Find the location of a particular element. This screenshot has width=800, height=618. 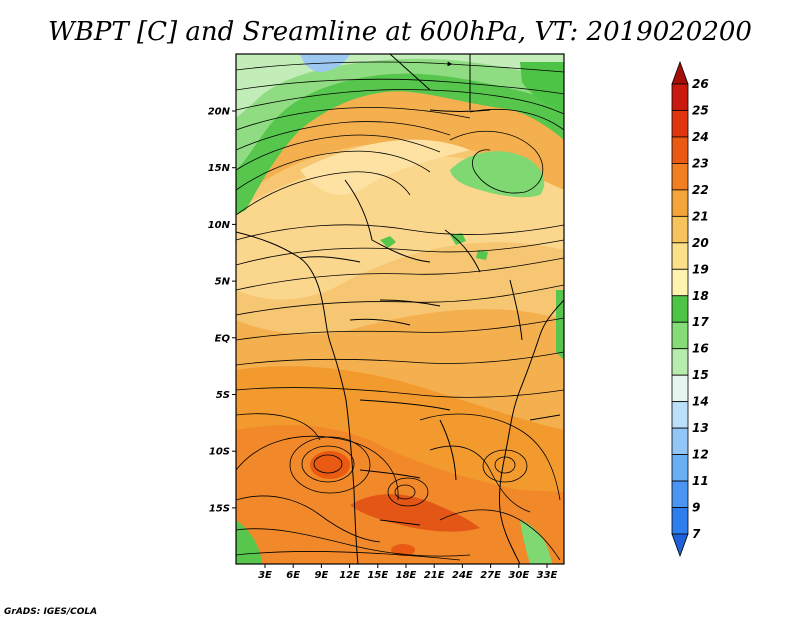

colorbar-level-label: 7 is located at coordinates (696, 534).